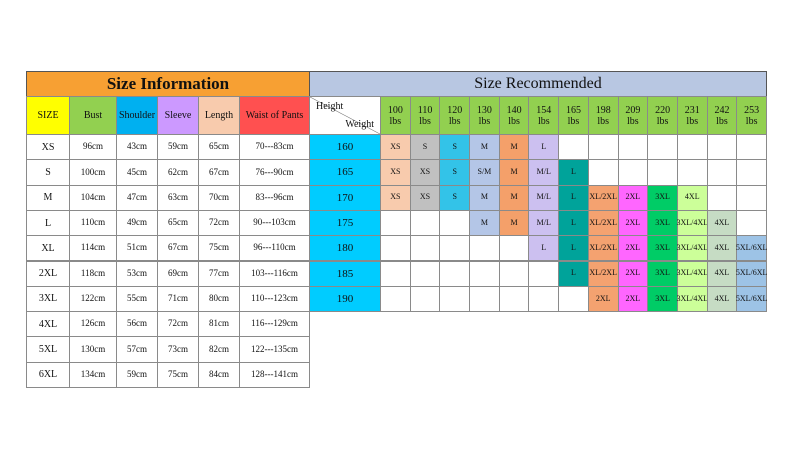 The height and width of the screenshot is (456, 800). I want to click on measure-cell: 73cm, so click(178, 349).